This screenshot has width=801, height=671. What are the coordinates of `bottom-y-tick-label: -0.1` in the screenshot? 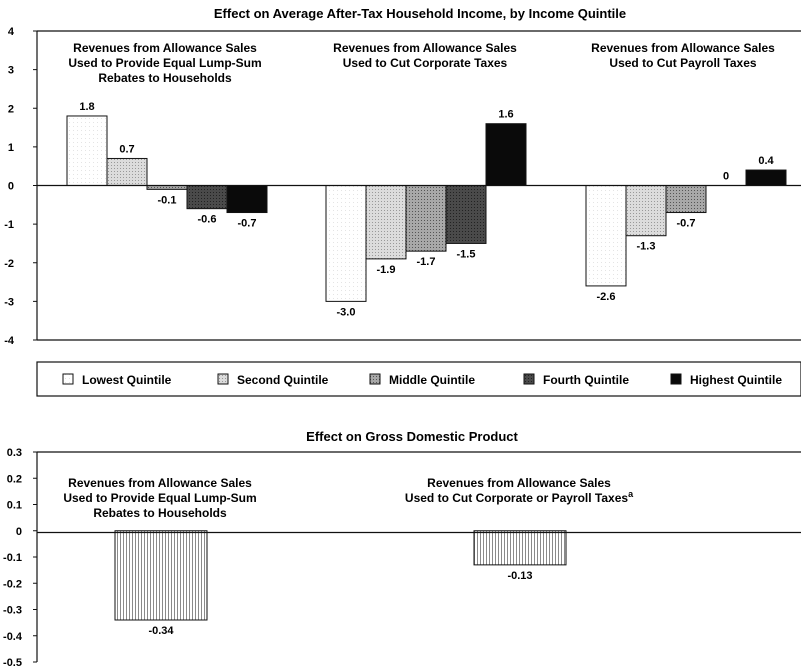 It's located at (12, 558).